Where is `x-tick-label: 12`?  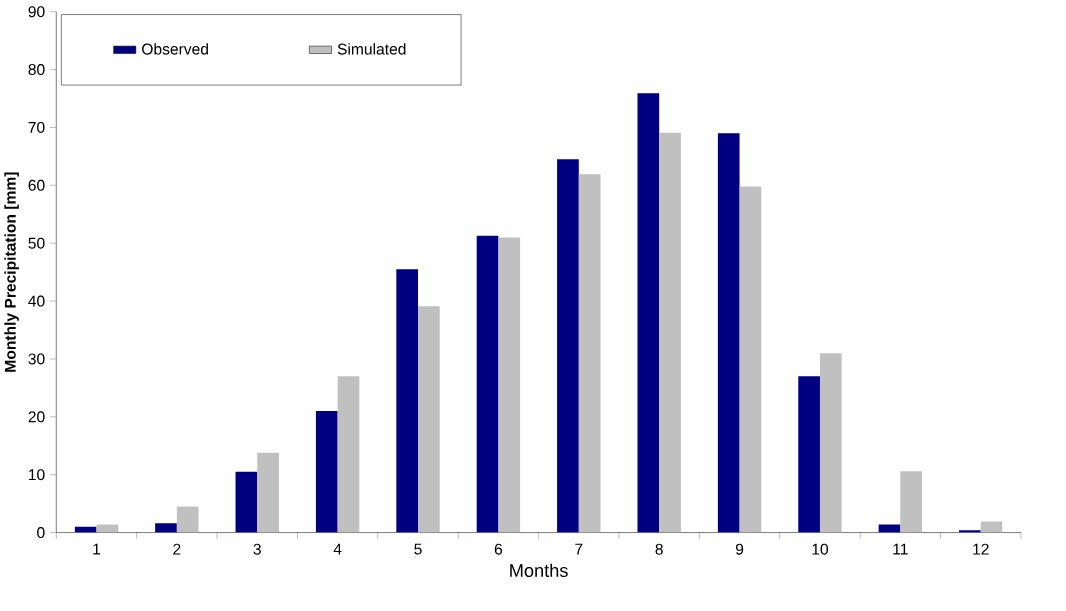 x-tick-label: 12 is located at coordinates (981, 549).